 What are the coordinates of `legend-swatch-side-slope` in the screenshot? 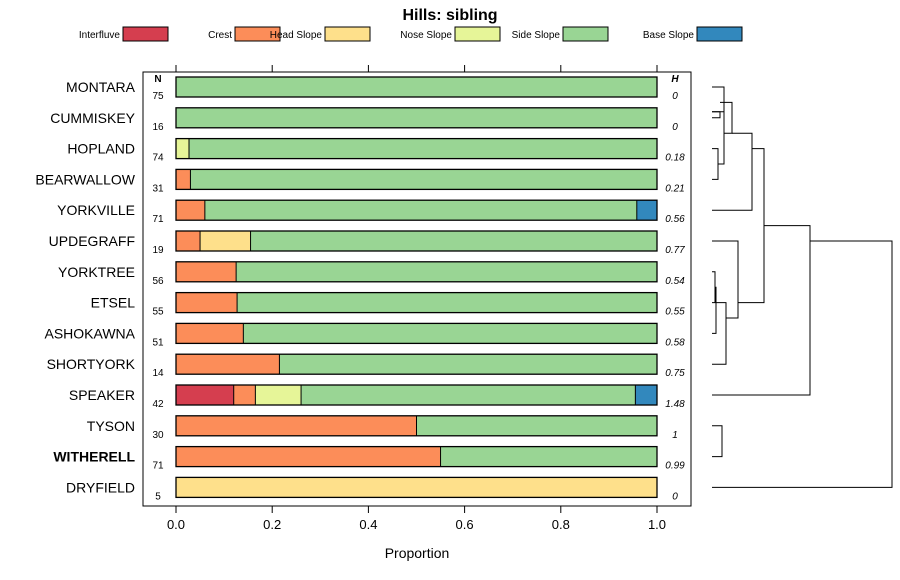 It's located at (585, 34).